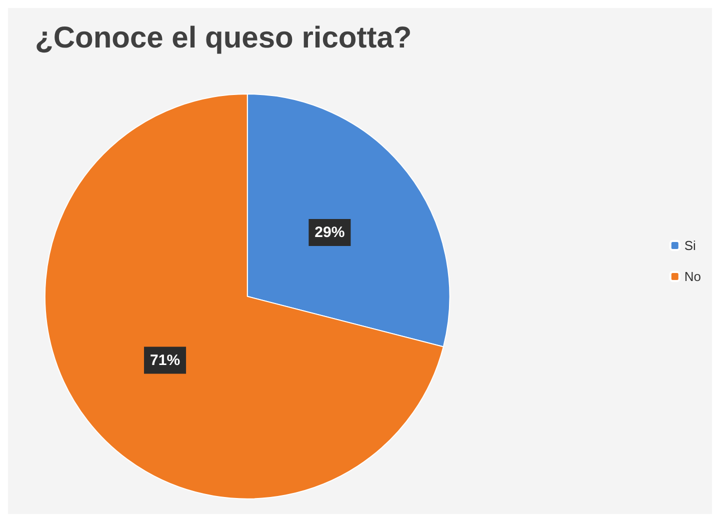  I want to click on legend-label: Si, so click(690, 245).